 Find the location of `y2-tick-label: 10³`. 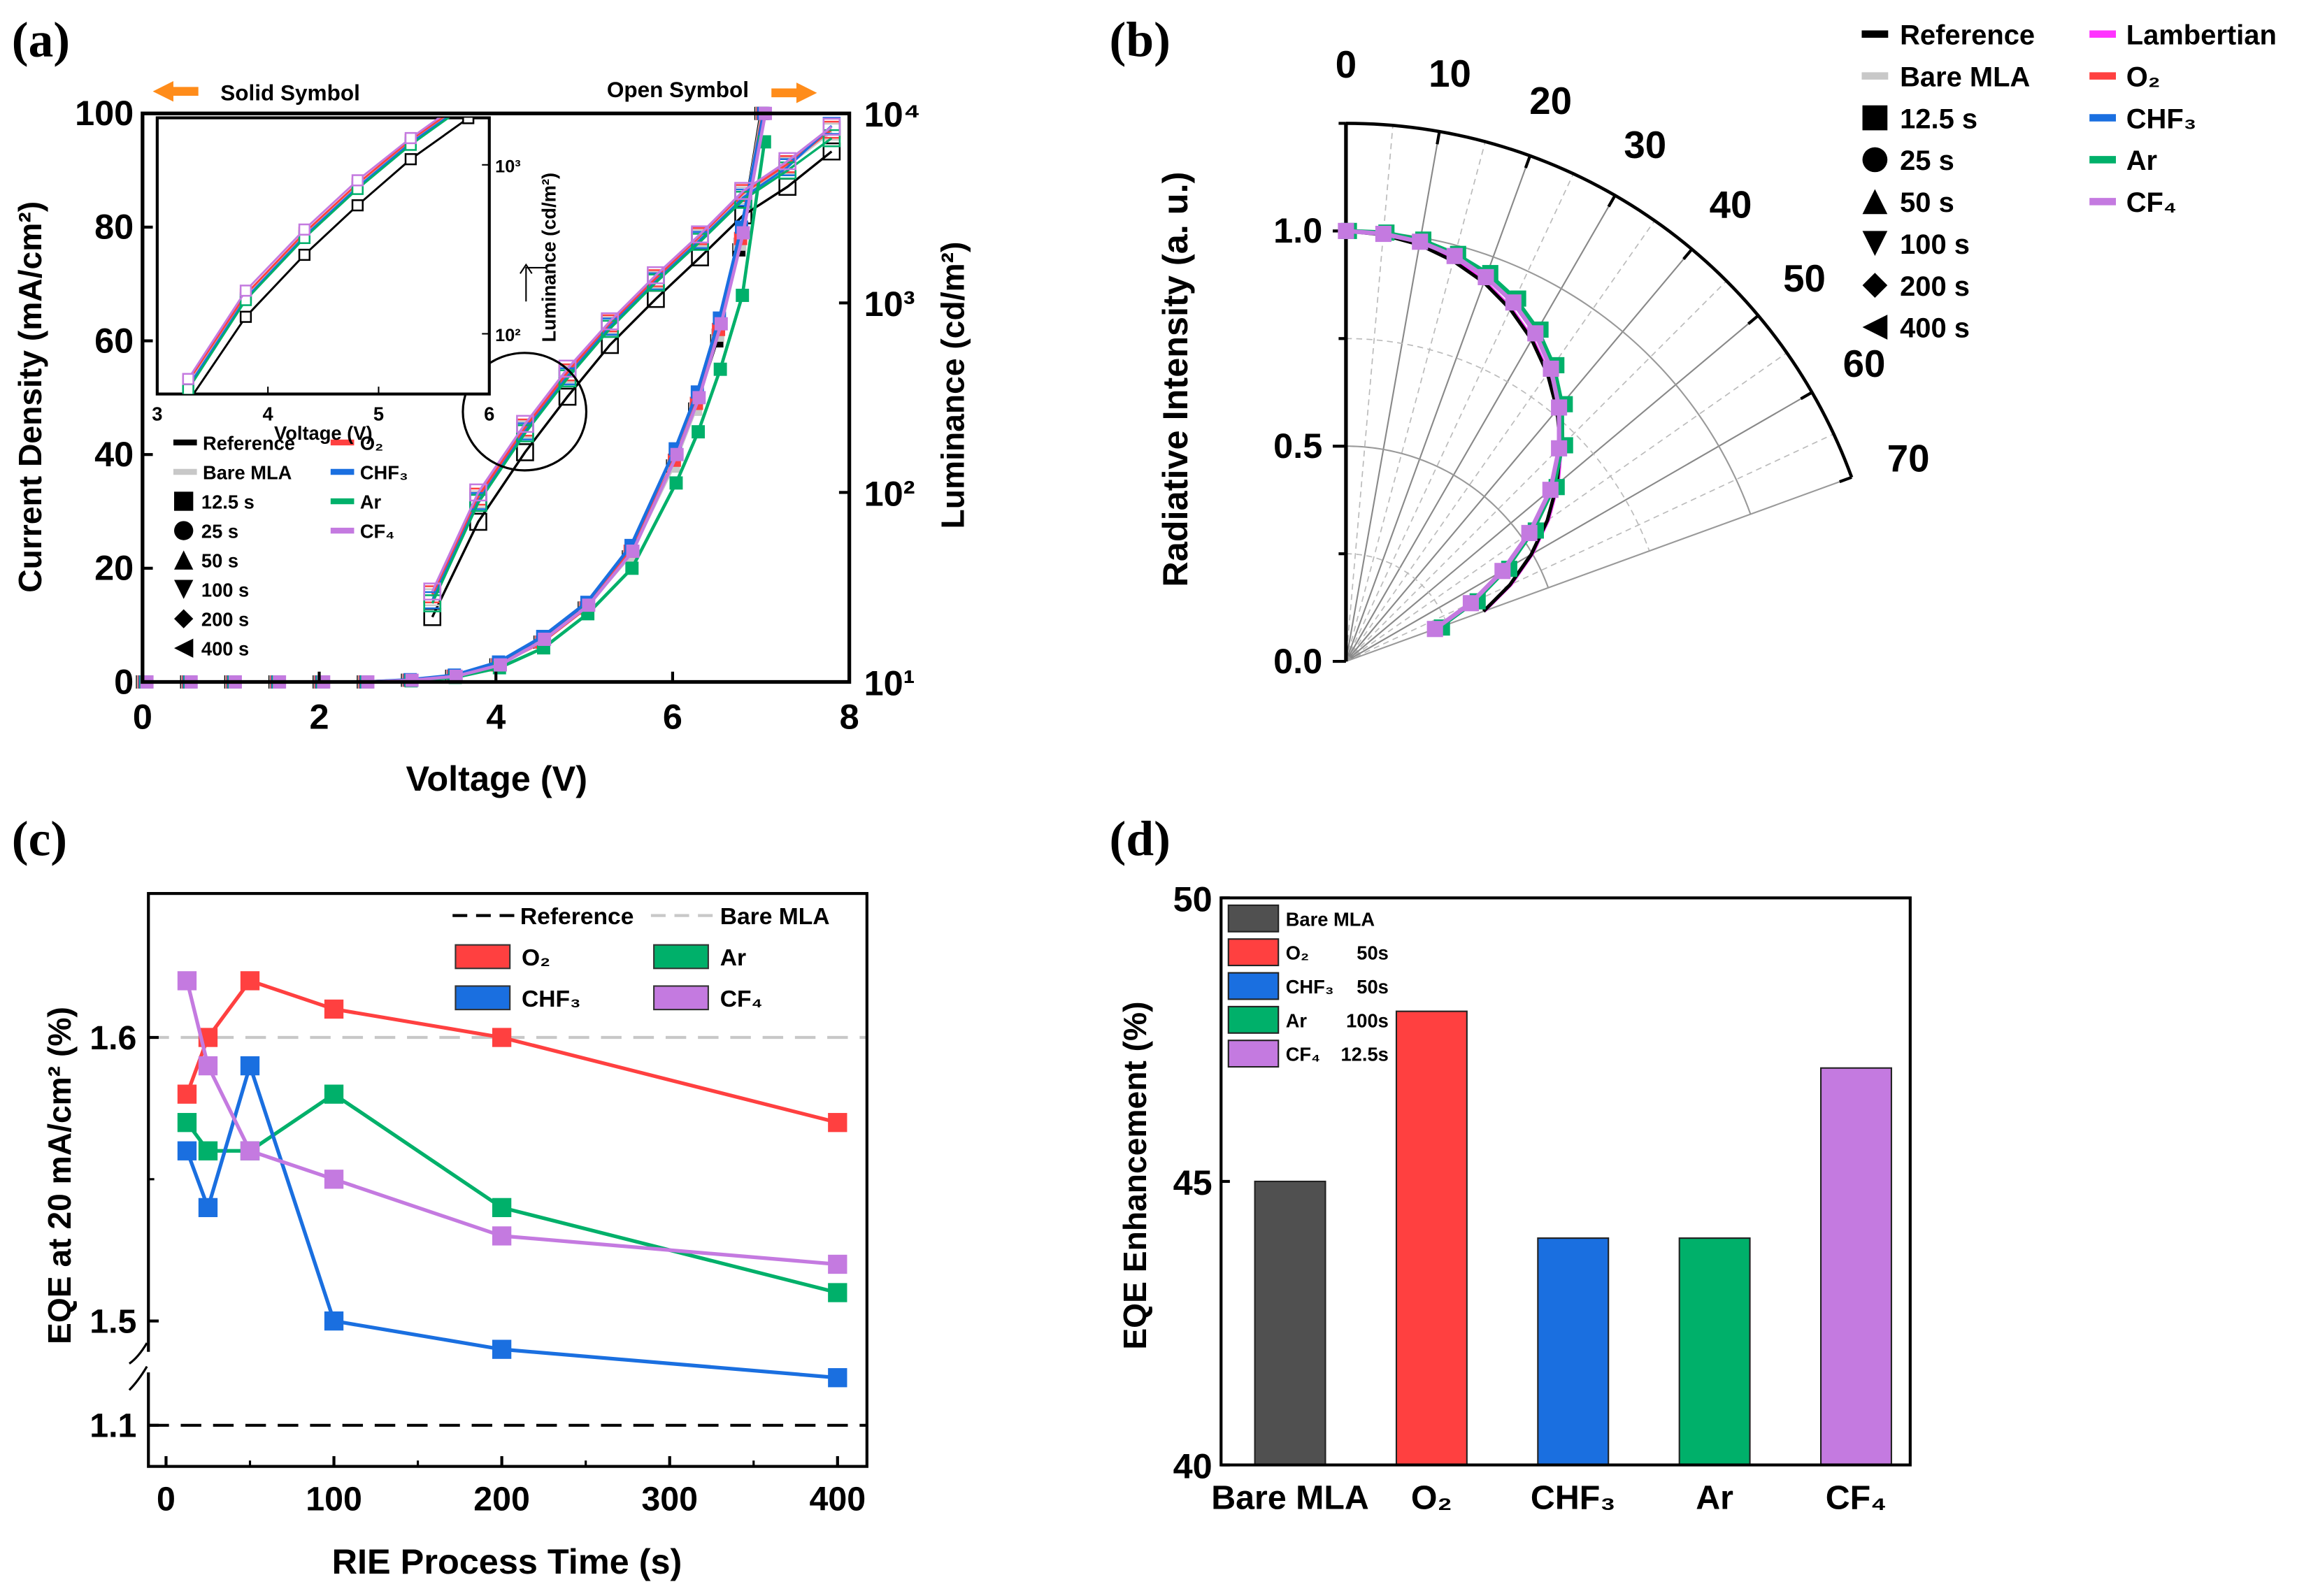

y2-tick-label: 10³ is located at coordinates (889, 304).